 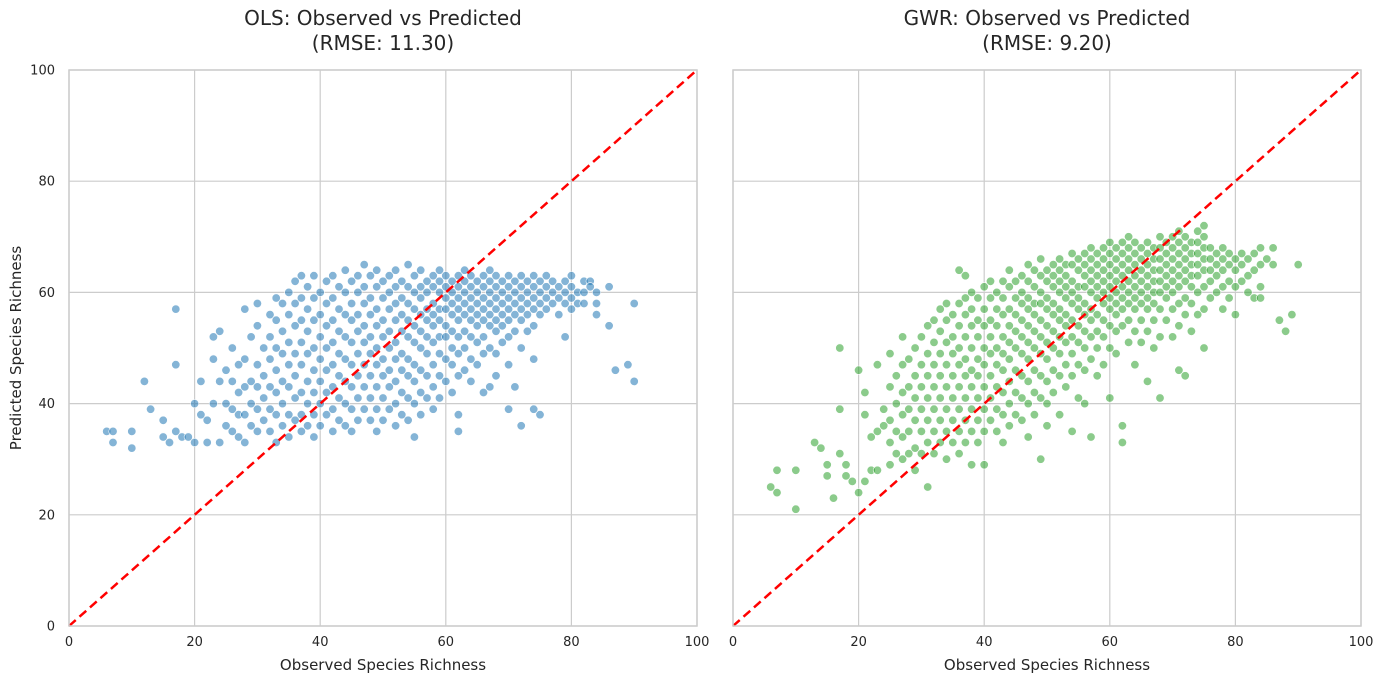 What do you see at coordinates (16, 348) in the screenshot?
I see `ols-y-axis-label: Predicted Species Richness` at bounding box center [16, 348].